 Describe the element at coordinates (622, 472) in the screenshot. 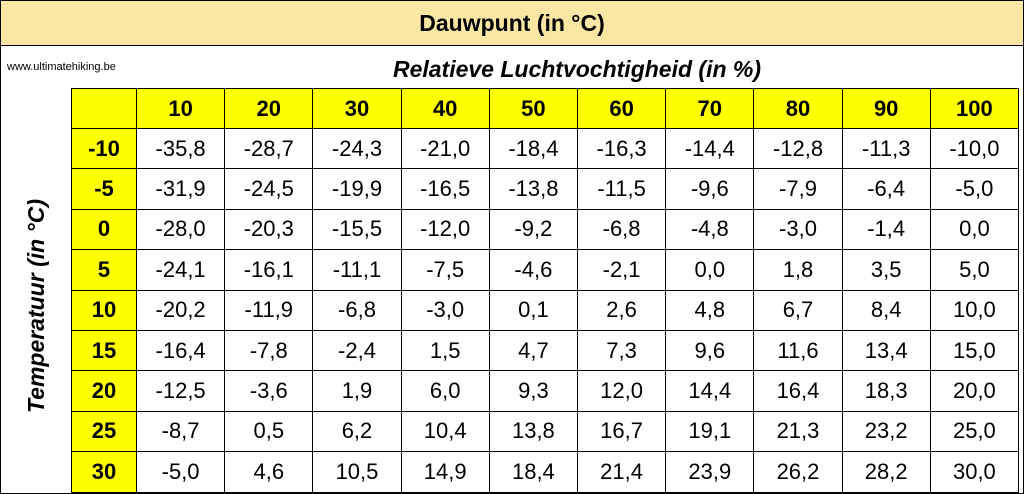

I see `cell: 21,4` at that location.